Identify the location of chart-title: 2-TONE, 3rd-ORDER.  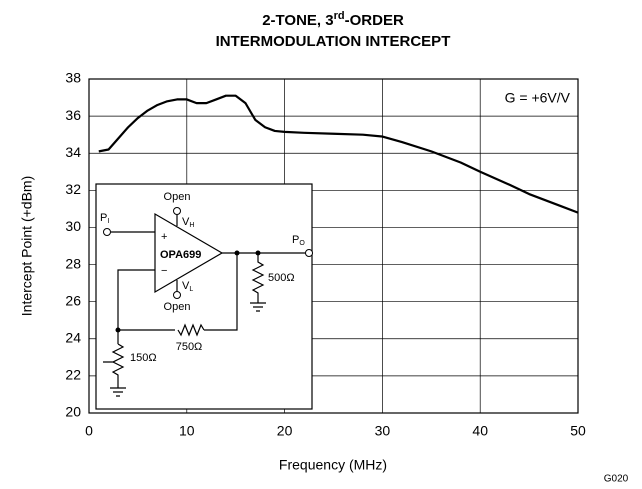
(333, 19).